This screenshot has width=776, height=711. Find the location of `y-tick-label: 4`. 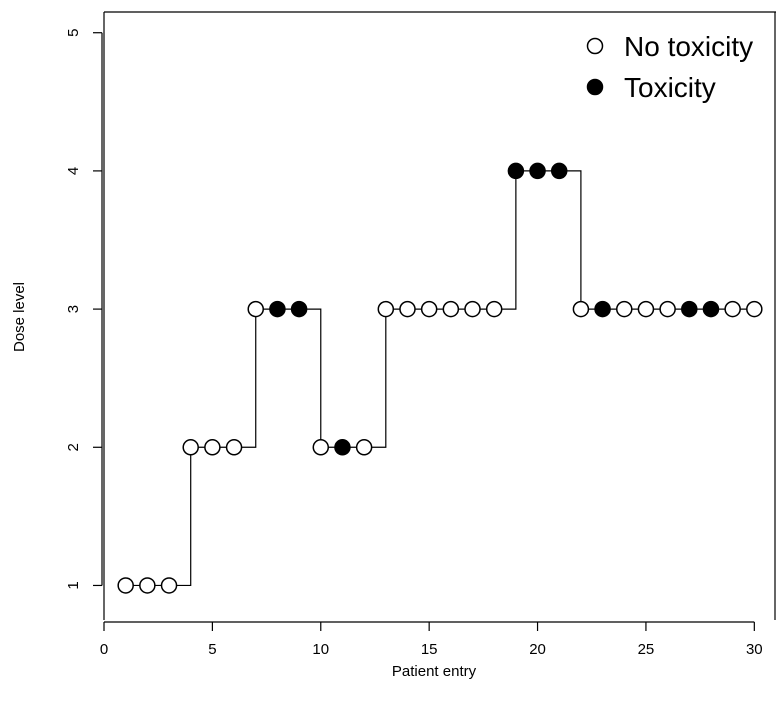

y-tick-label: 4 is located at coordinates (73, 171).